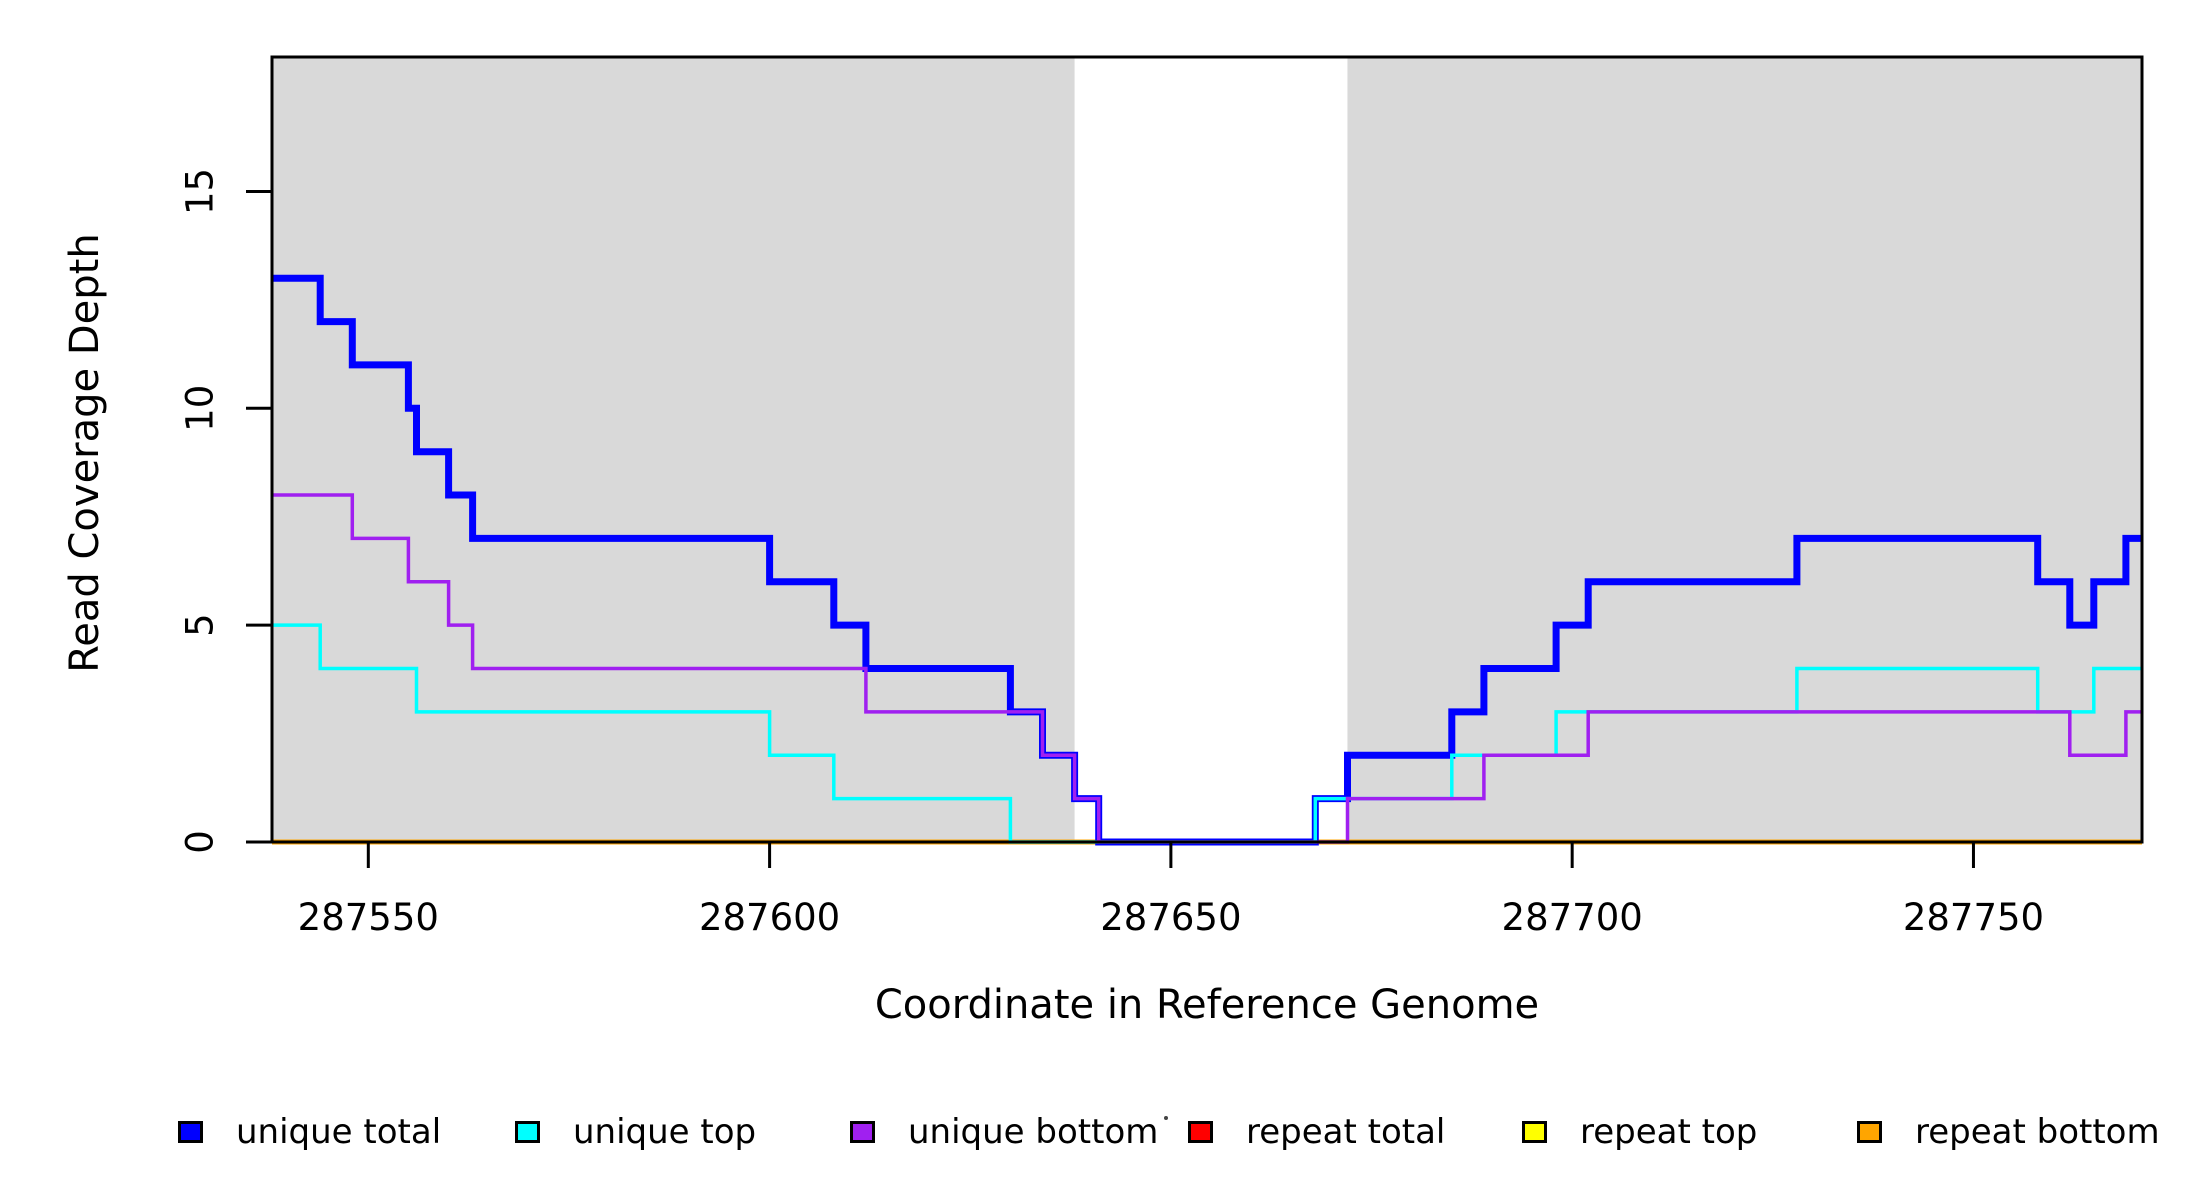 The image size is (2200, 1200). What do you see at coordinates (1973, 917) in the screenshot?
I see `x-tick-label: 287750` at bounding box center [1973, 917].